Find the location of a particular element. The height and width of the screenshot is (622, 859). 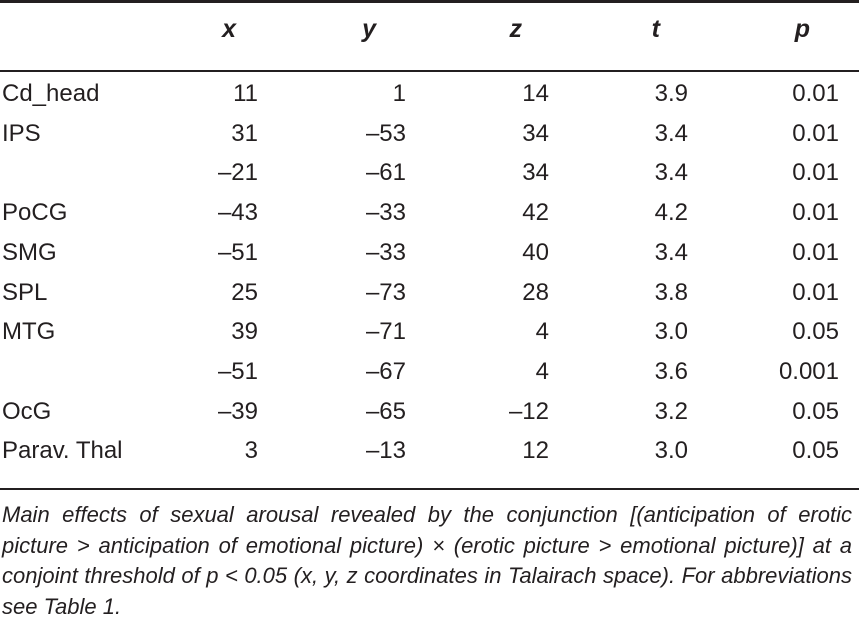

table-row: –51 –67 4 3.6 0.001 is located at coordinates (429, 376).